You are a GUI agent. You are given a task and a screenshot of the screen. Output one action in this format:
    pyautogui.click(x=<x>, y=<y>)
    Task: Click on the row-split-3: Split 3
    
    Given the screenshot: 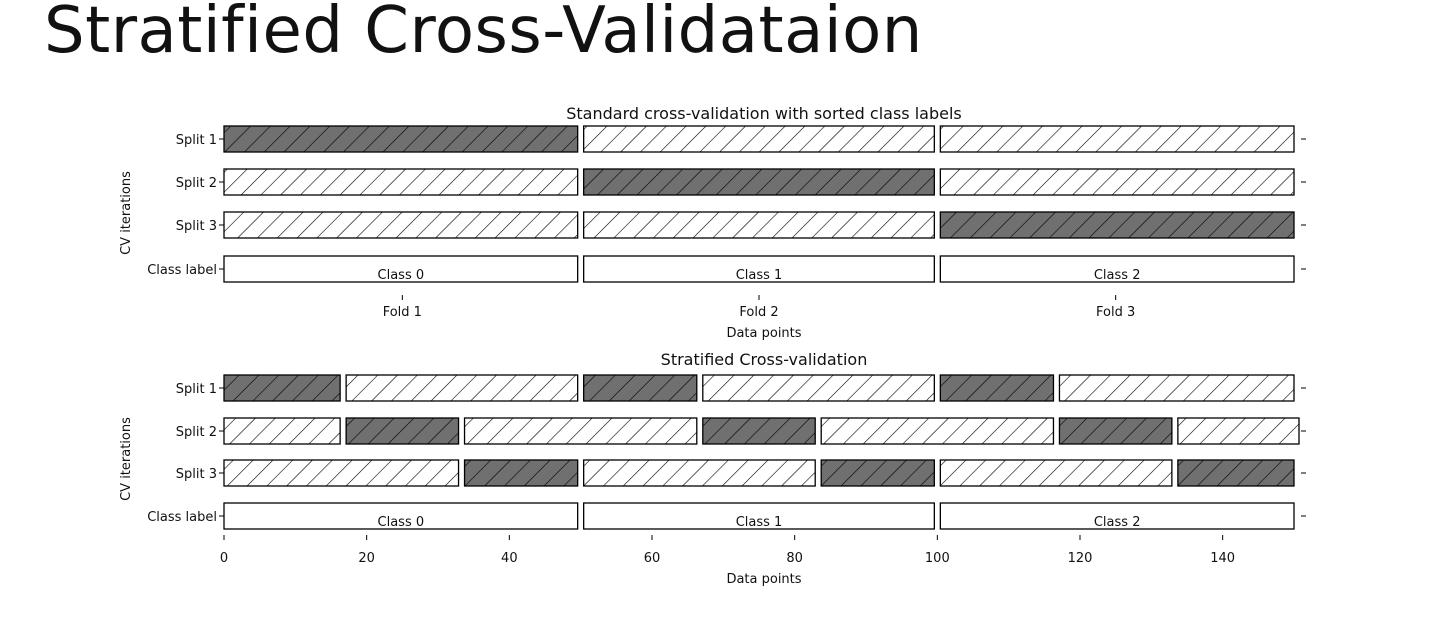 What is the action you would take?
    pyautogui.click(x=741, y=473)
    